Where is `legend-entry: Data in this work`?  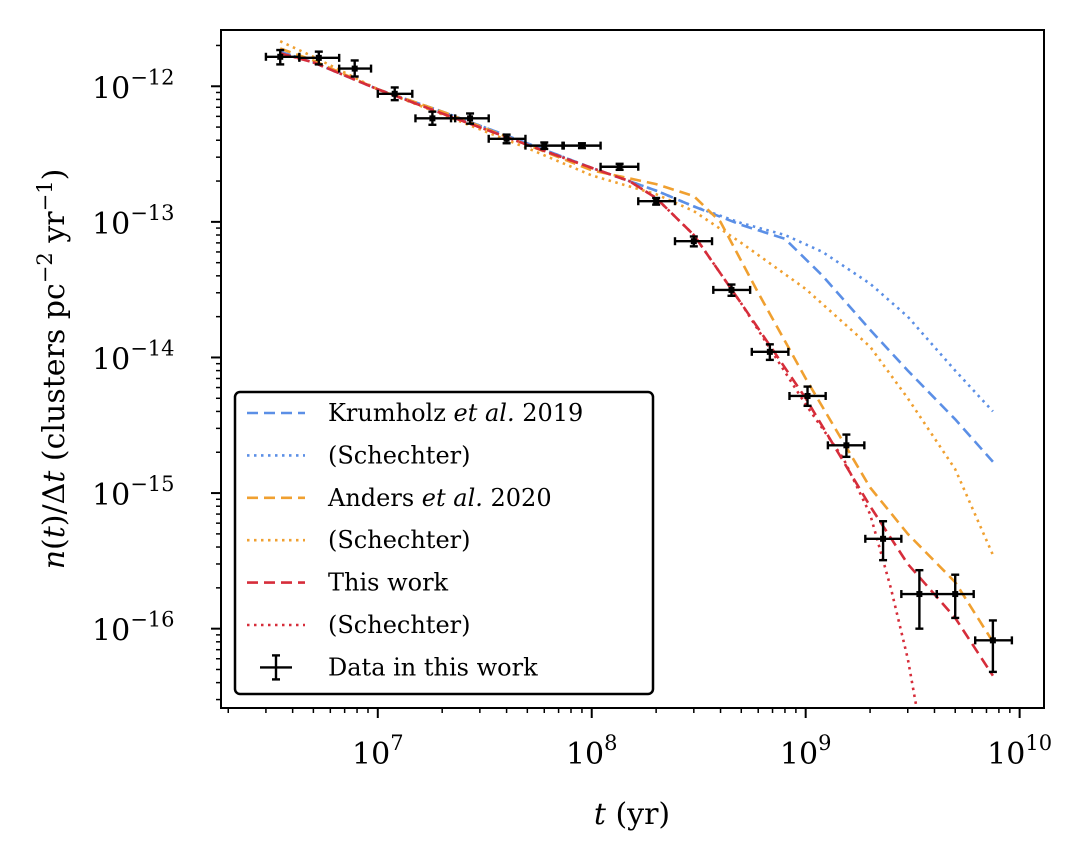 legend-entry: Data in this work is located at coordinates (399, 667).